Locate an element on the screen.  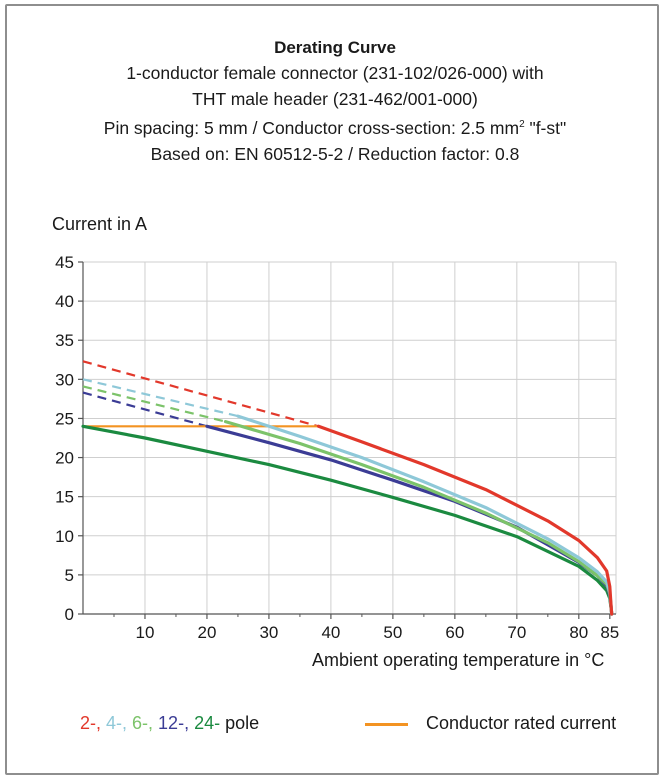
series-6-pole-dashed is located at coordinates (154, 404).